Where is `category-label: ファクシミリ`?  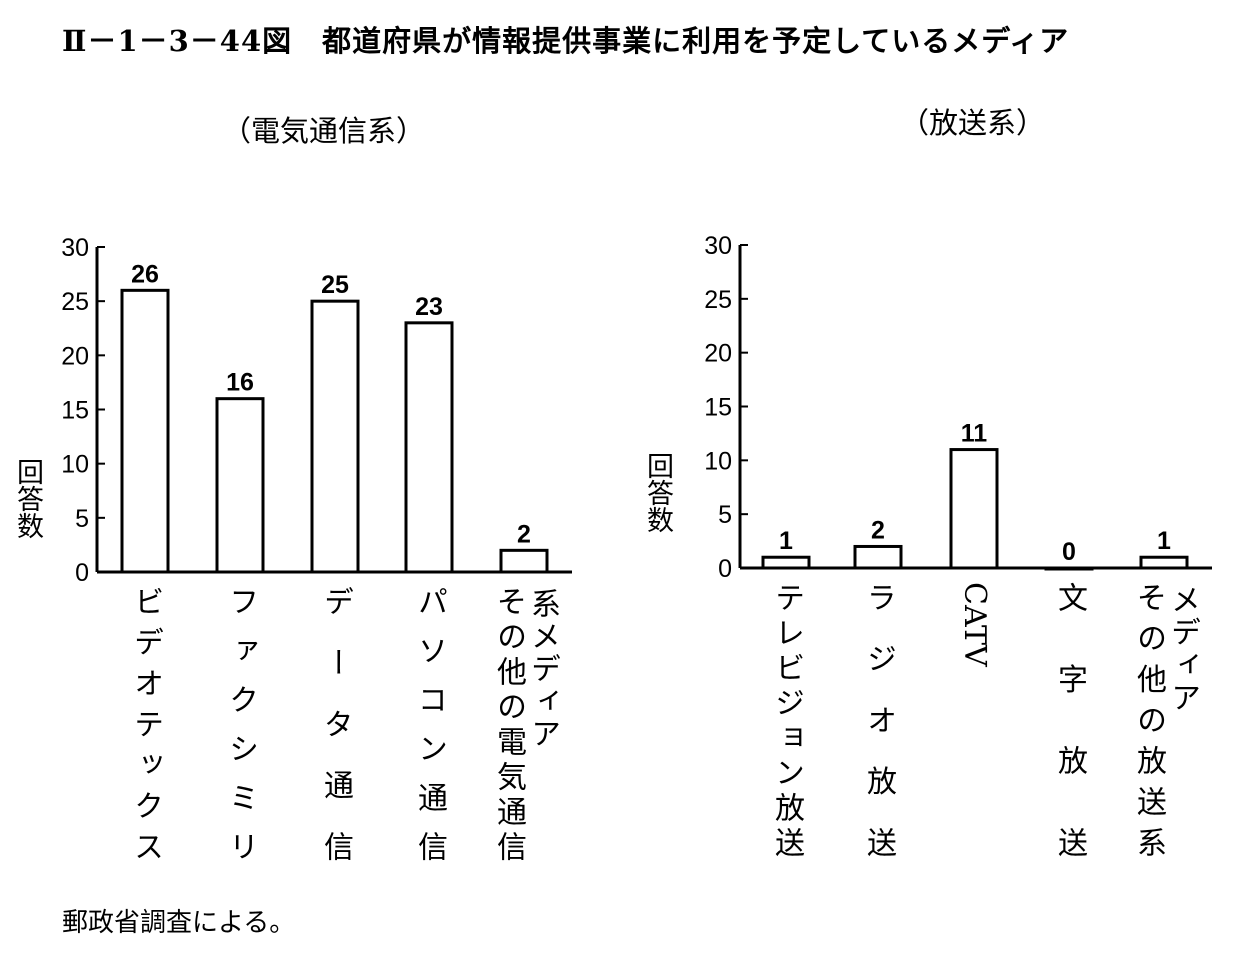 category-label: ファクシミリ is located at coordinates (240, 723).